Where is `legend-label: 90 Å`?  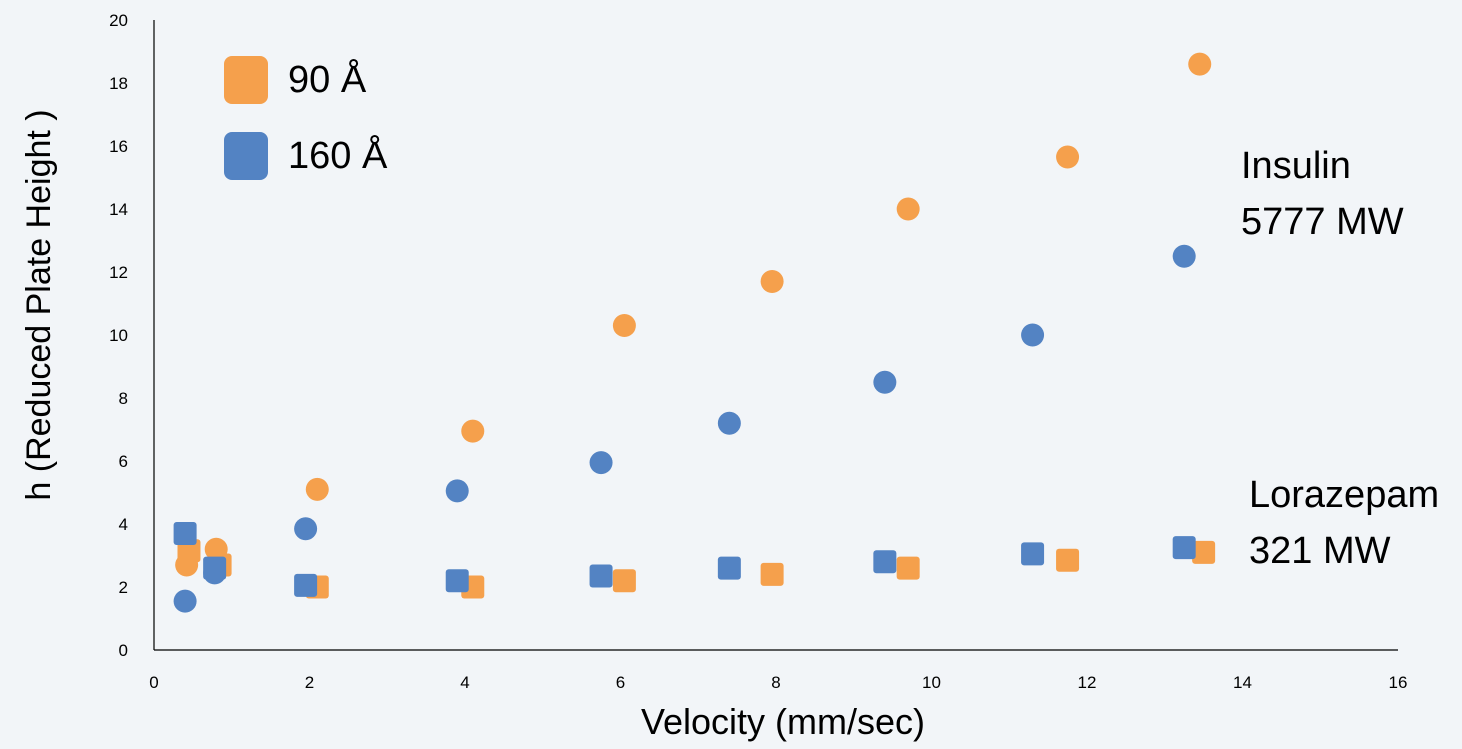 legend-label: 90 Å is located at coordinates (327, 79).